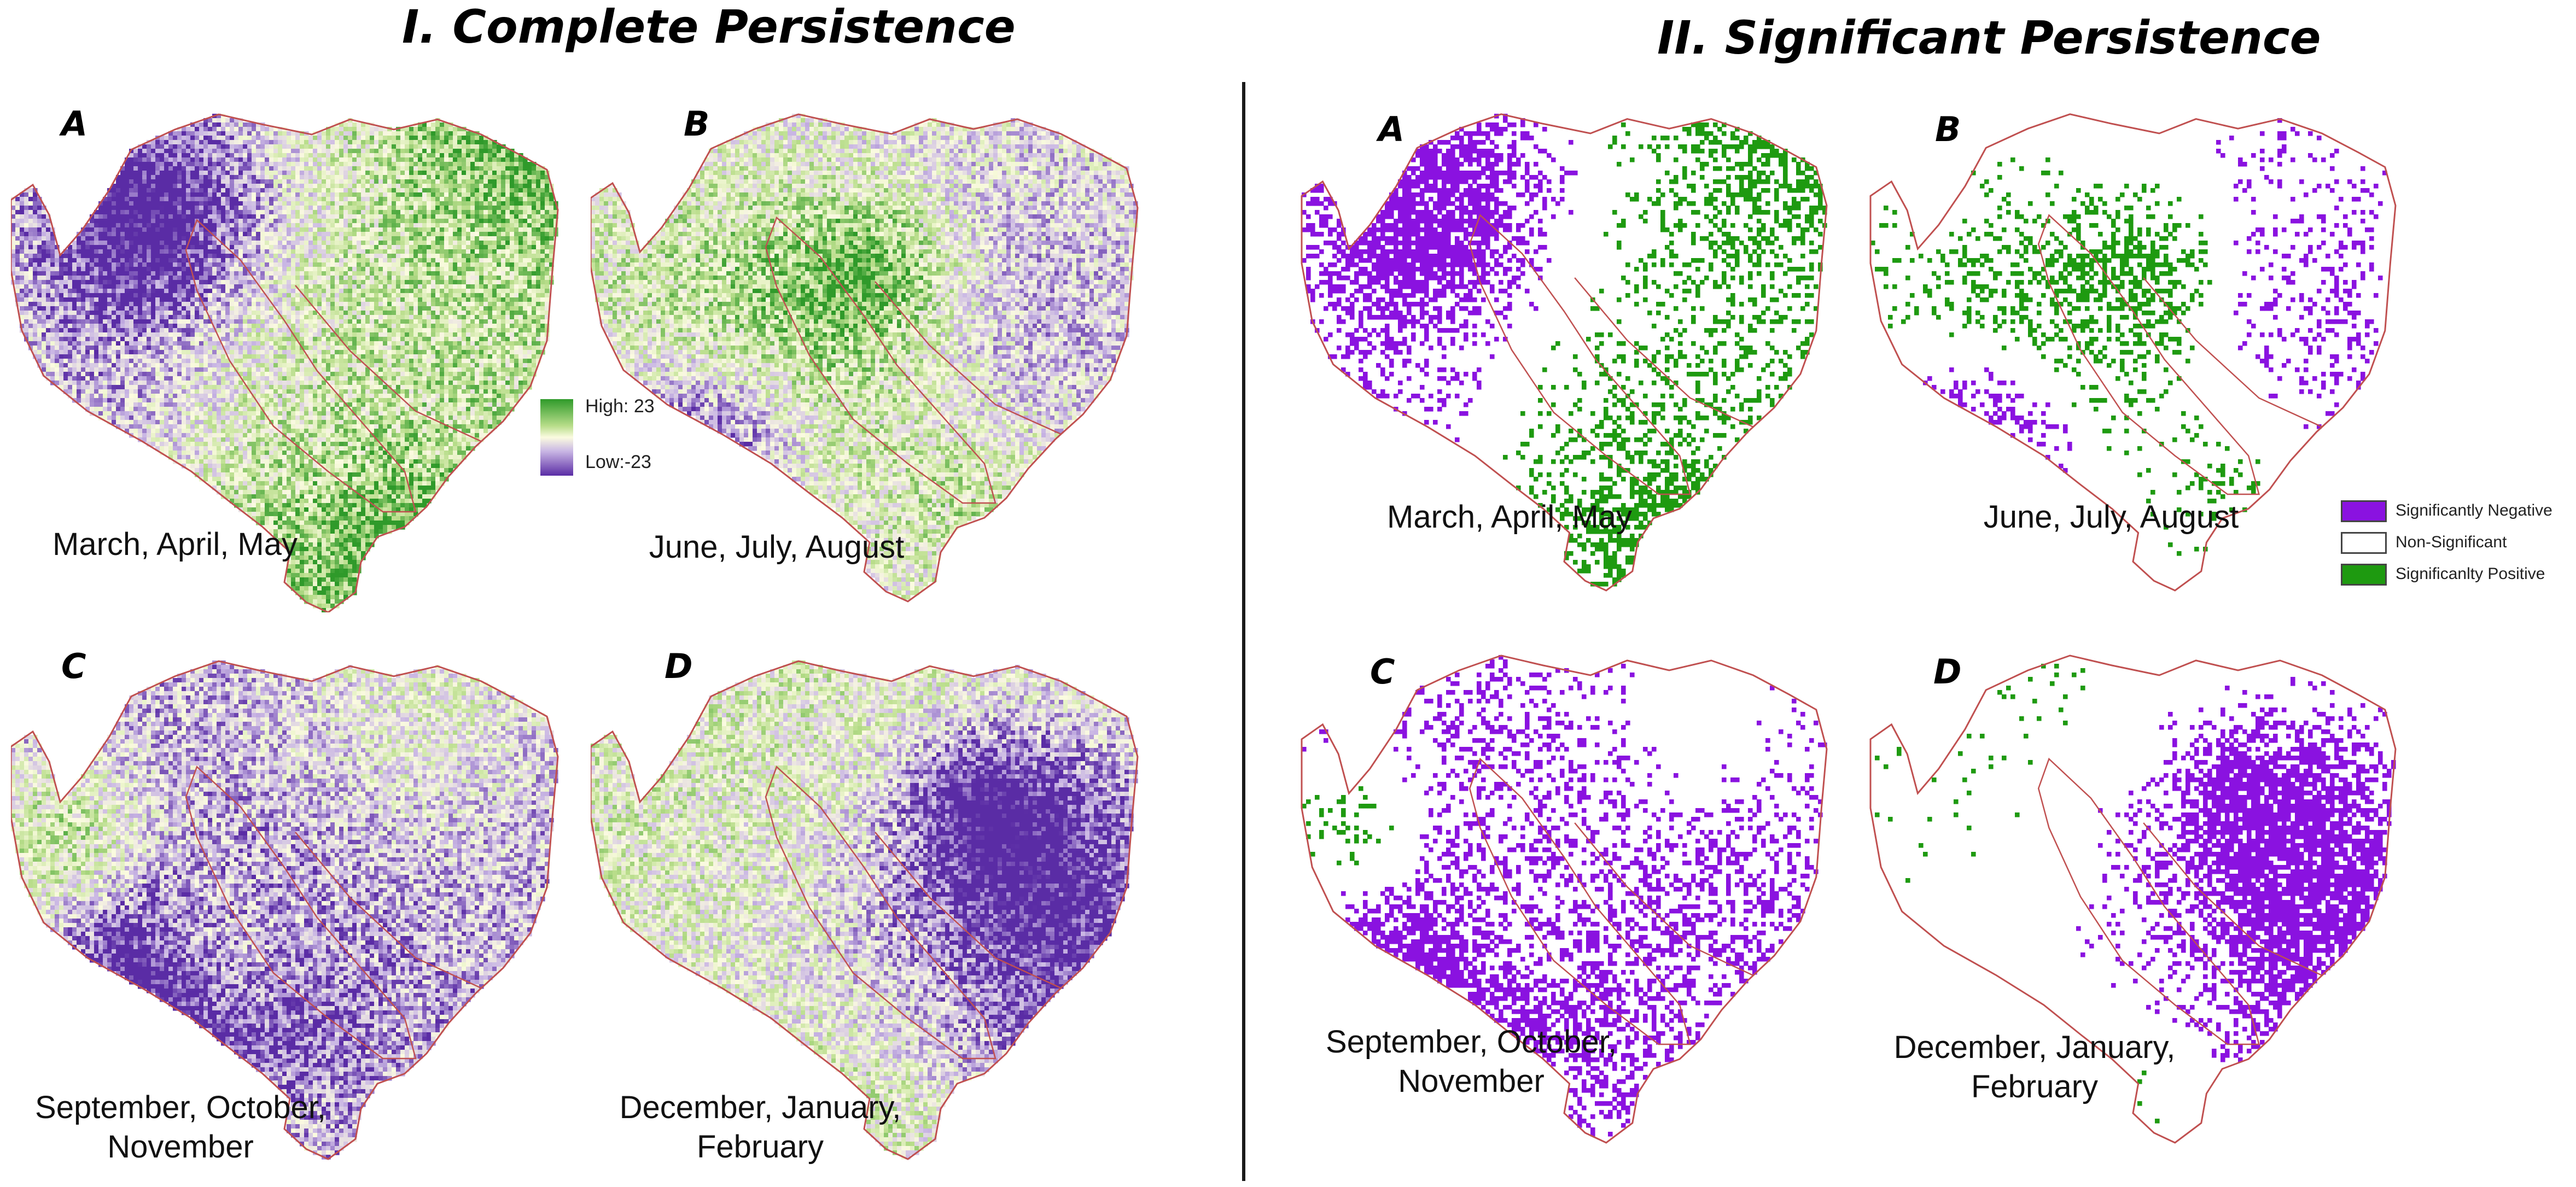  I want to click on map-significant-a, so click(1564, 352).